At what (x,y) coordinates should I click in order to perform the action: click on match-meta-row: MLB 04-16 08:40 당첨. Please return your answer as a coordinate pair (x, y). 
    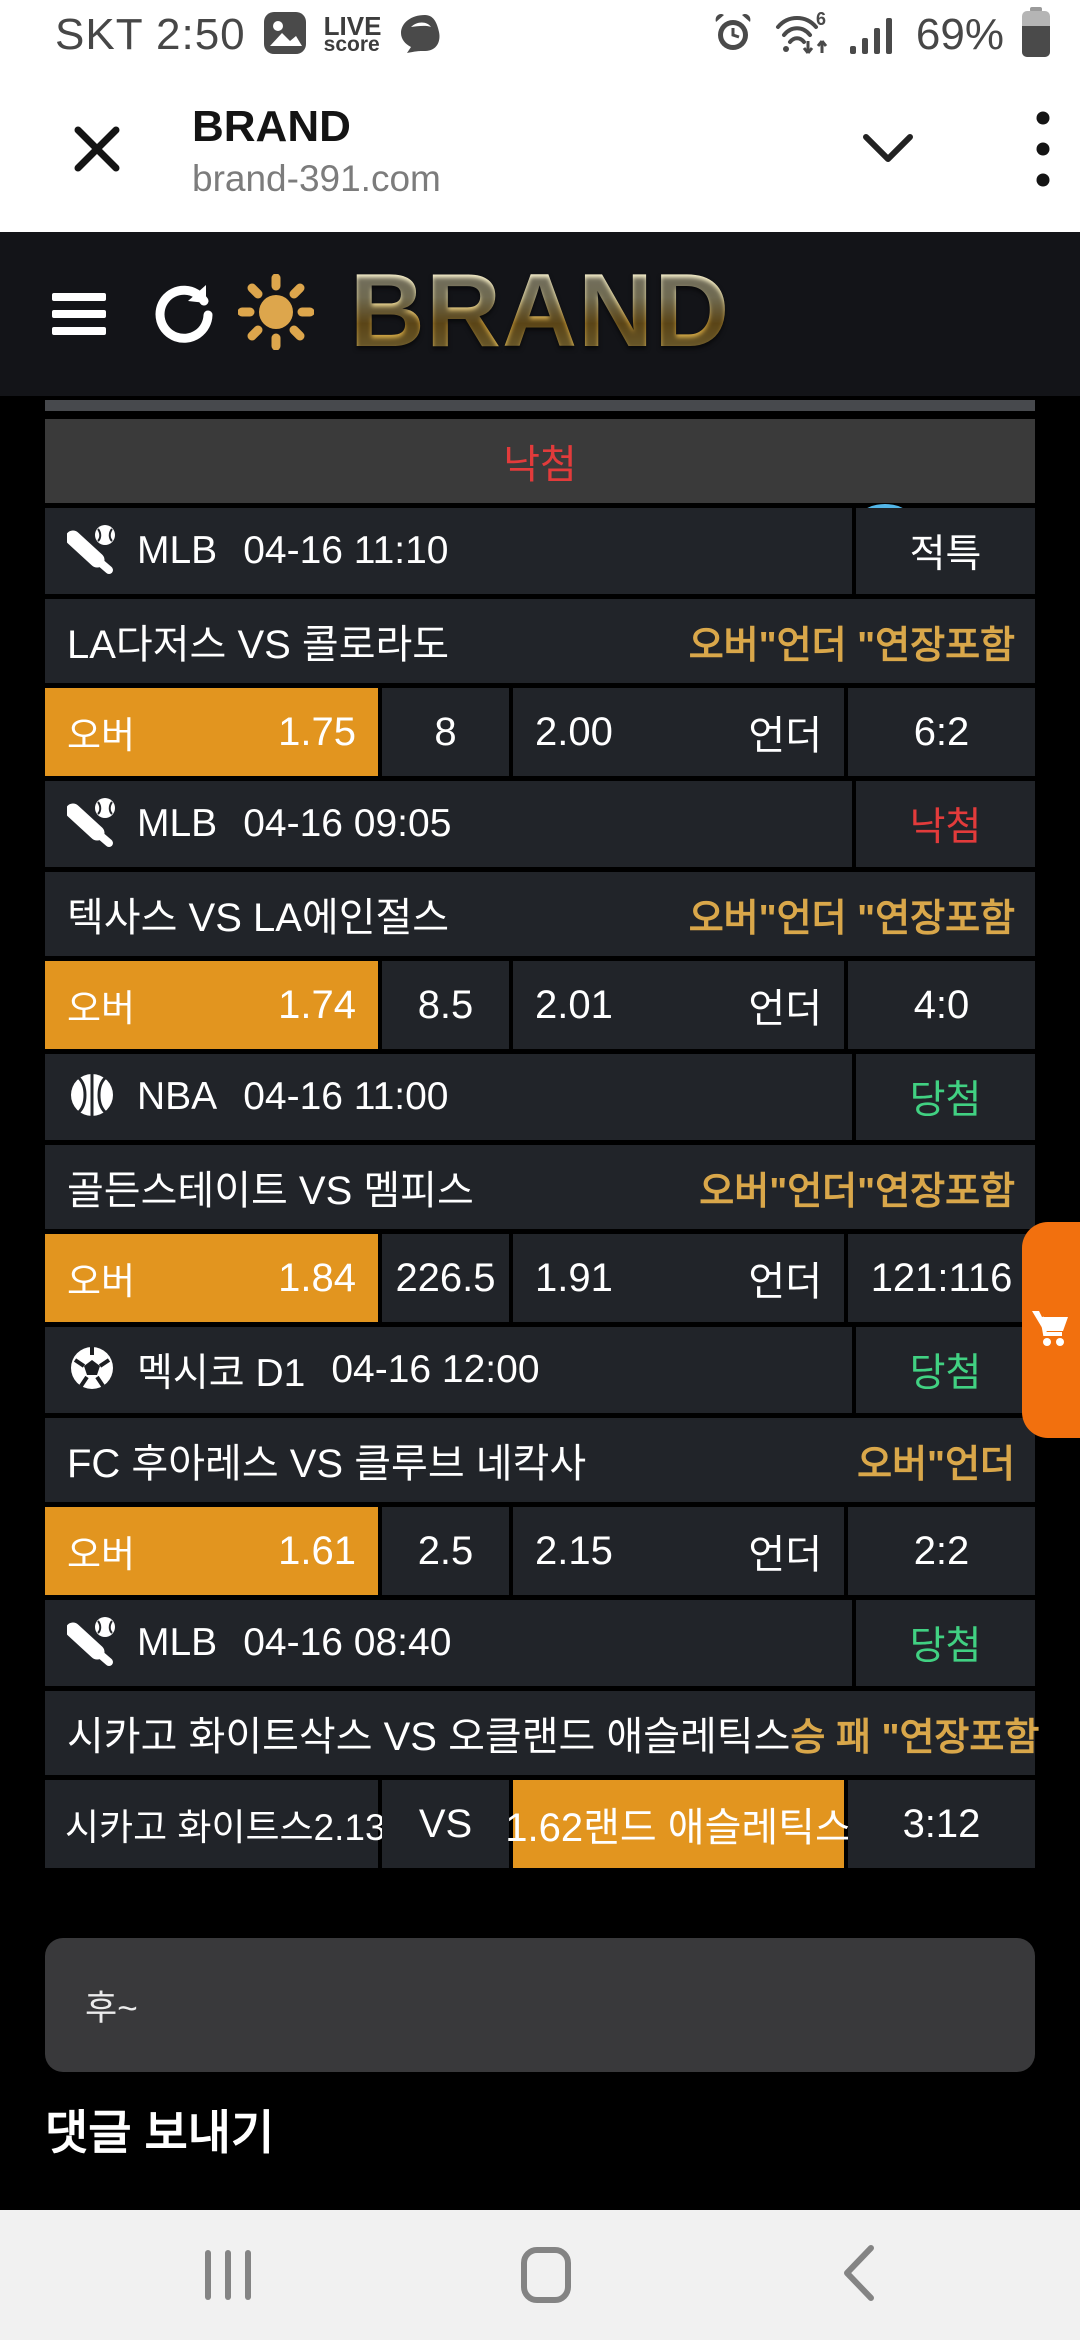
    Looking at the image, I should click on (540, 1643).